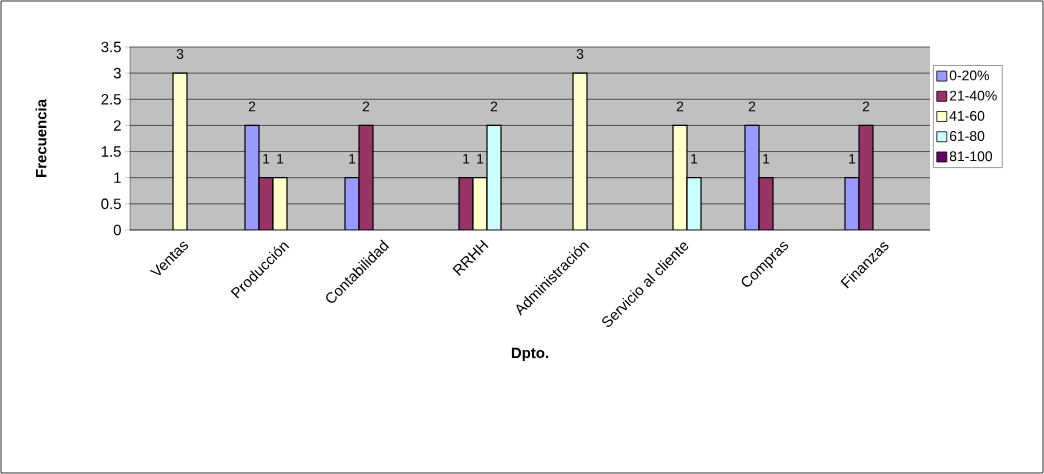 This screenshot has height=474, width=1044. What do you see at coordinates (973, 95) in the screenshot?
I see `legend-label: 21-40%` at bounding box center [973, 95].